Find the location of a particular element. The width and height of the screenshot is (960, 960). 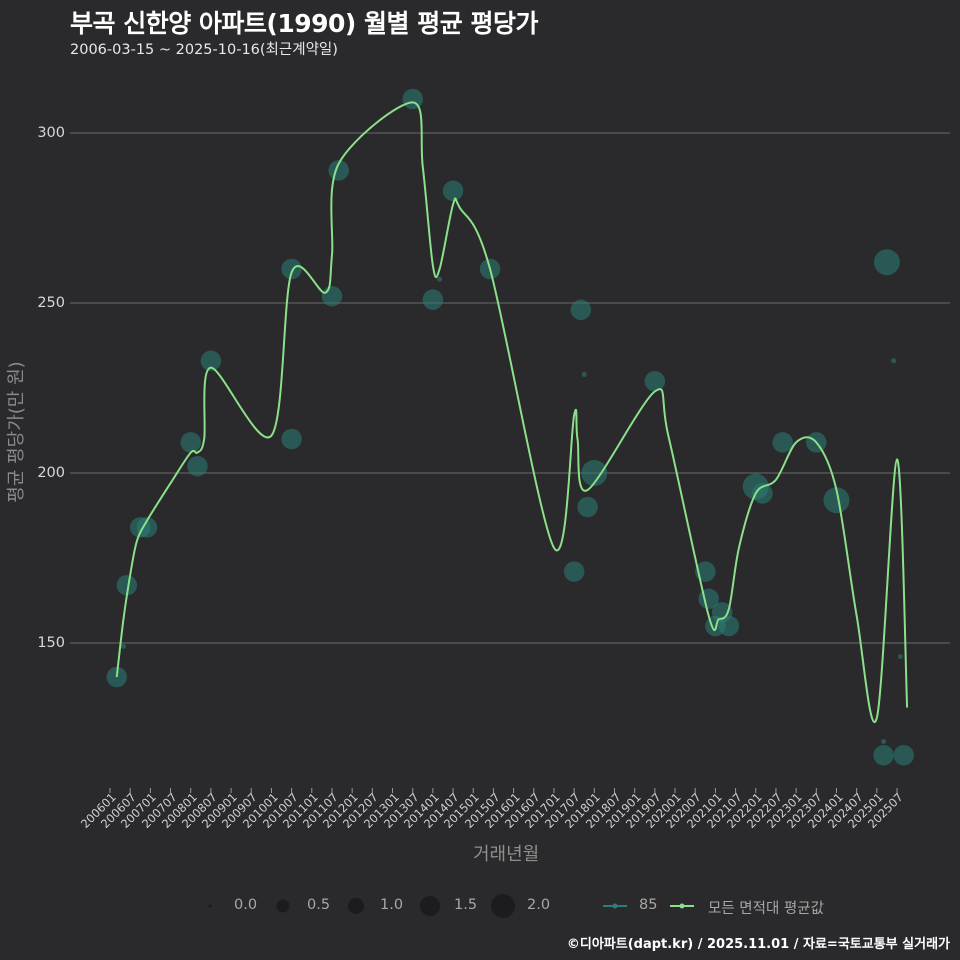

legend-size-label: 1.5 is located at coordinates (466, 905).